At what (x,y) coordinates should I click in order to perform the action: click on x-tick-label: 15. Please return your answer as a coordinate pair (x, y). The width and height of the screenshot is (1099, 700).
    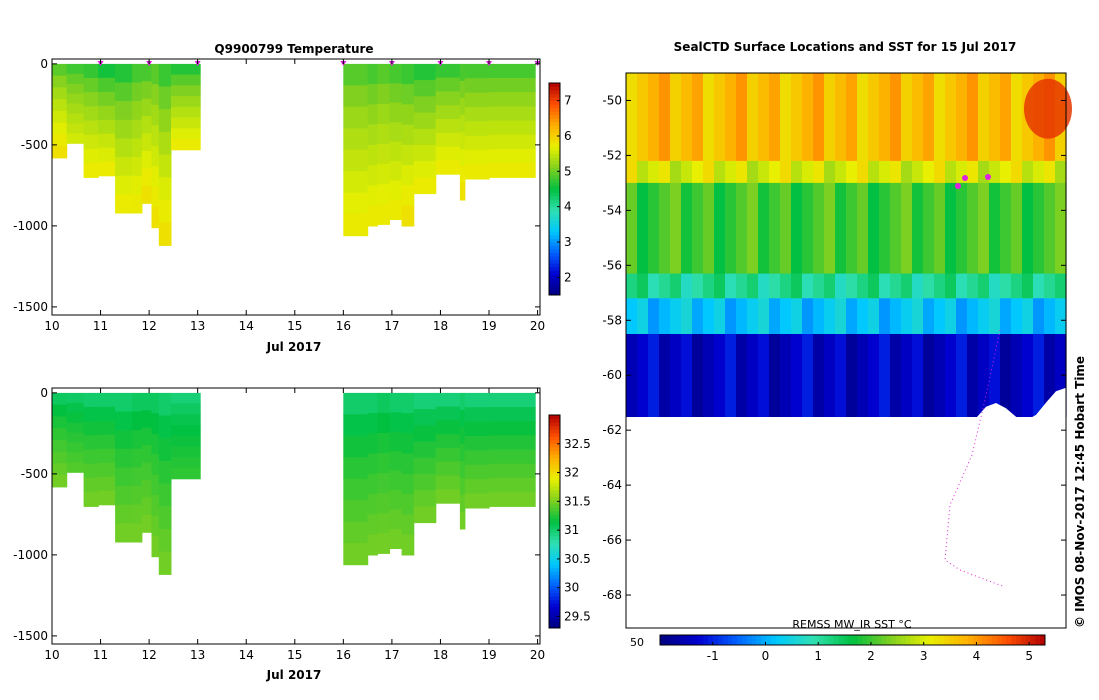
    Looking at the image, I should click on (294, 655).